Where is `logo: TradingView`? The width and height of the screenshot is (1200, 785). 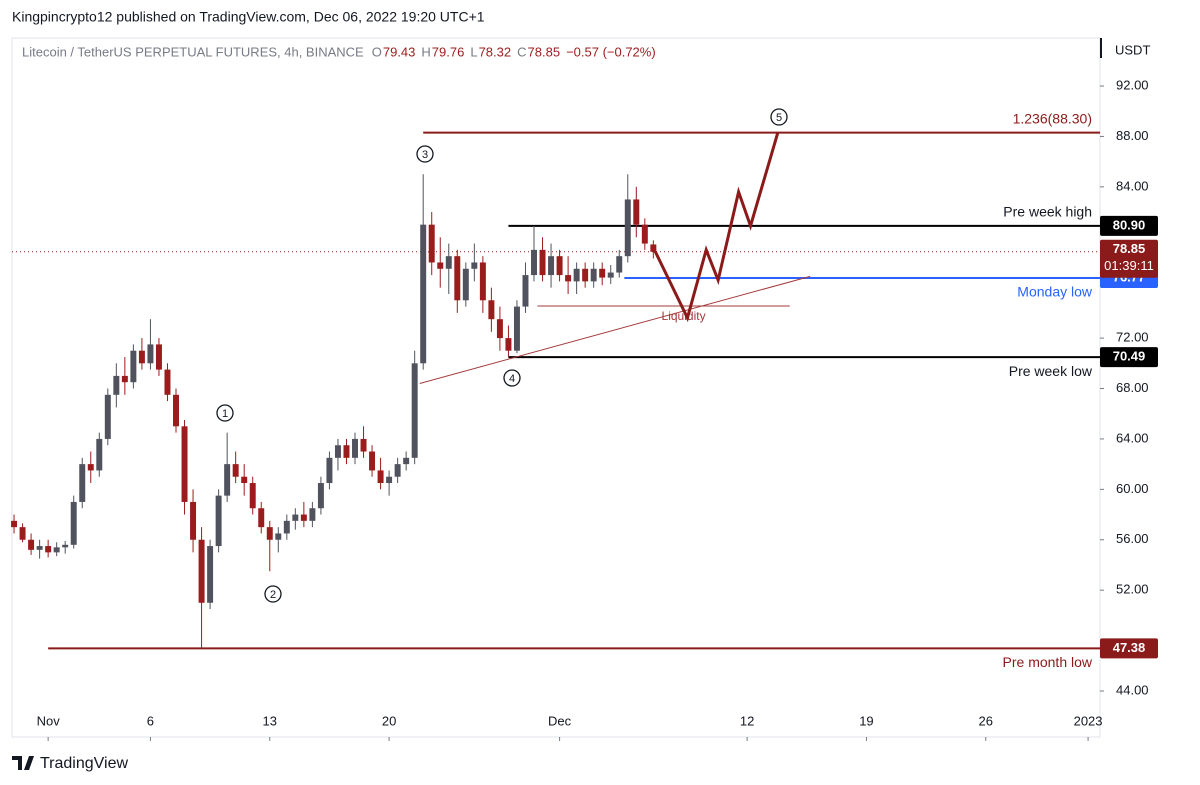 logo: TradingView is located at coordinates (70, 763).